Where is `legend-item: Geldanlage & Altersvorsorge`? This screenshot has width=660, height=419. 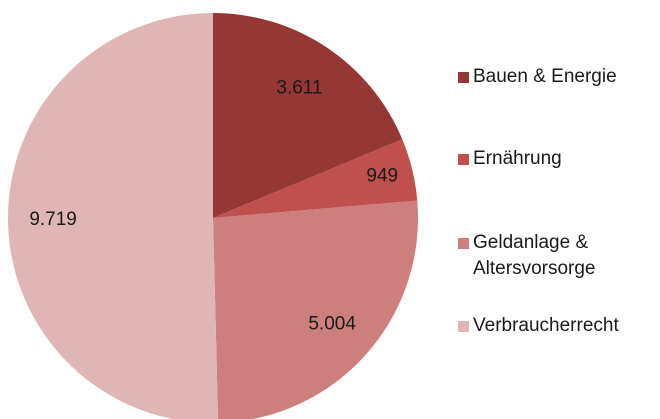
legend-item: Geldanlage & Altersvorsorge is located at coordinates (558, 256).